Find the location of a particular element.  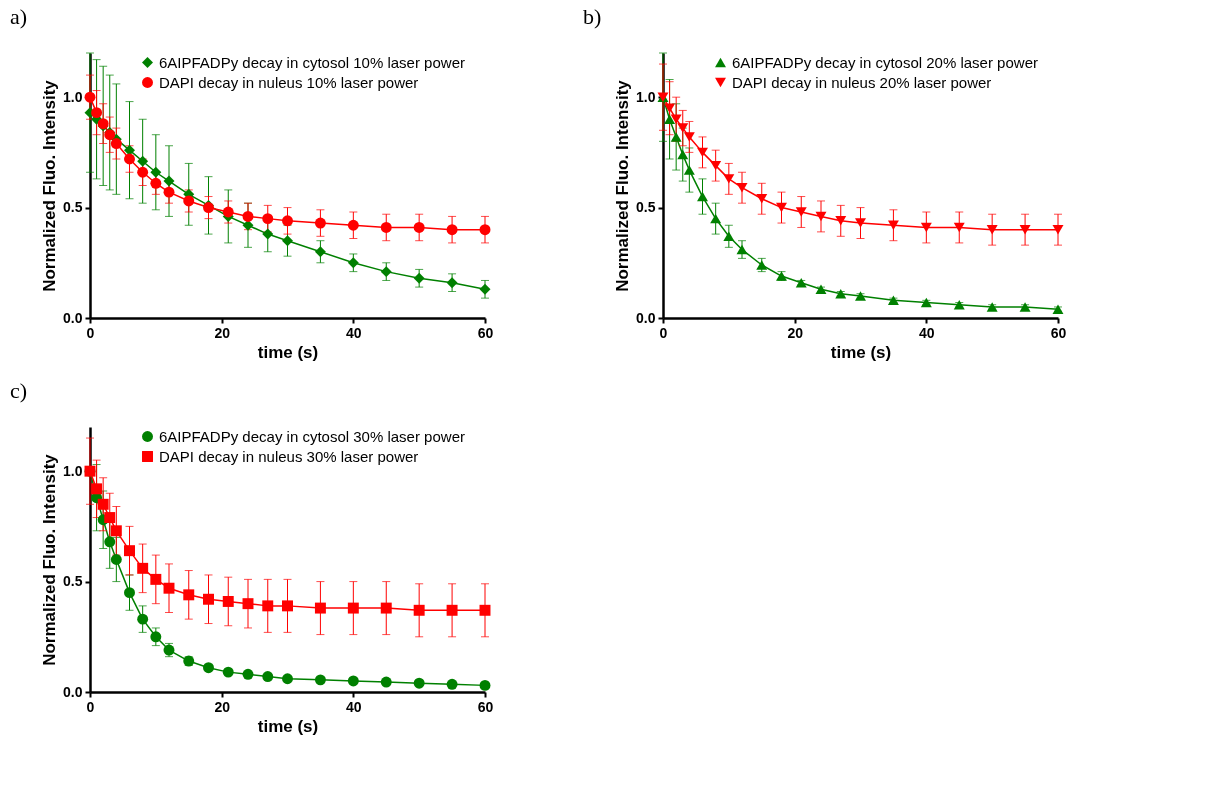

legend-label: 6AIPFADPy decay in cytosol 20% laser power is located at coordinates (885, 62).